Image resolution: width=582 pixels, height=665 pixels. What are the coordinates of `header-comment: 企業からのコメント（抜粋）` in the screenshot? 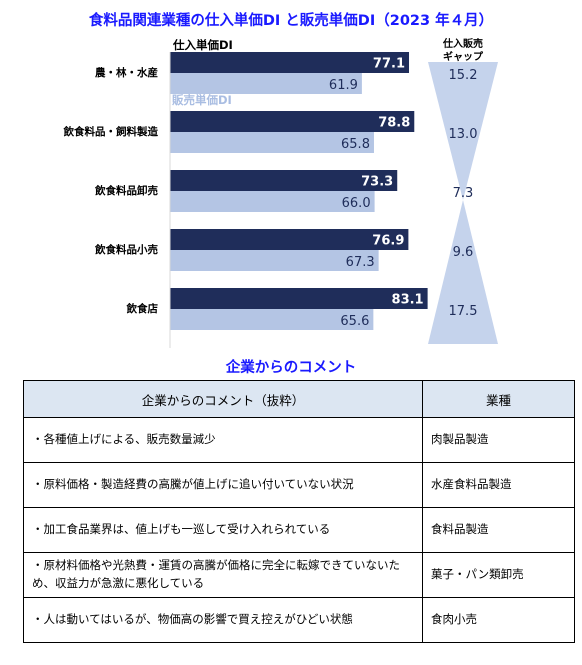 It's located at (223, 399).